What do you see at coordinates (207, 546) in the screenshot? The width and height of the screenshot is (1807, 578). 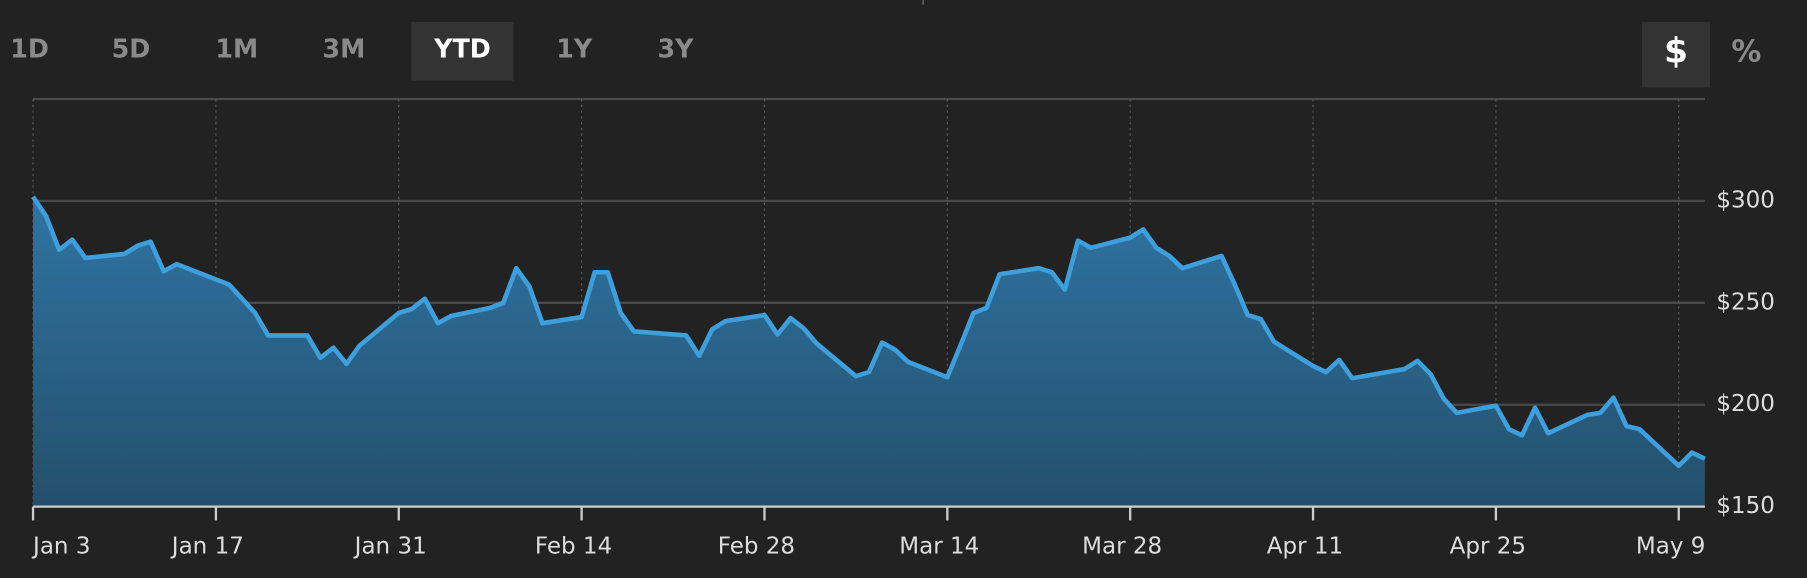 I see `x-tick-label: Jan 17` at bounding box center [207, 546].